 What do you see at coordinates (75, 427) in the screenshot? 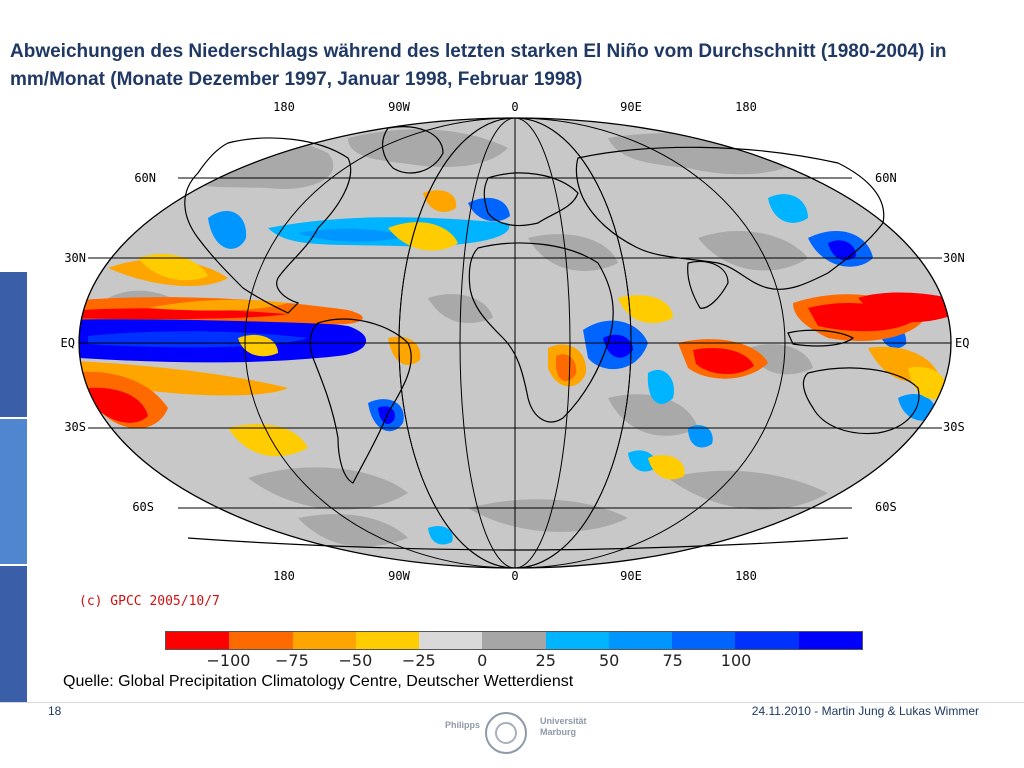
I see `lat-label-left-4: 30S` at bounding box center [75, 427].